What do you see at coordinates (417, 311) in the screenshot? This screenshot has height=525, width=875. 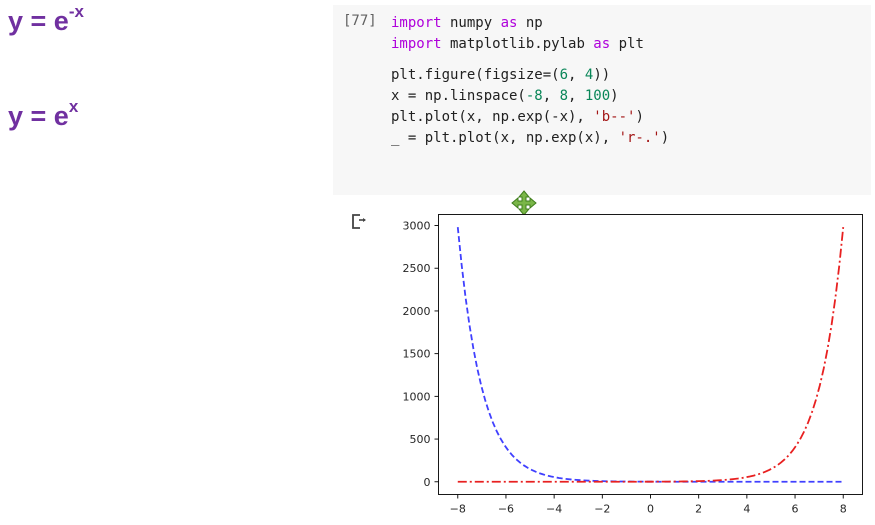 I see `y-tick-label: 2000` at bounding box center [417, 311].